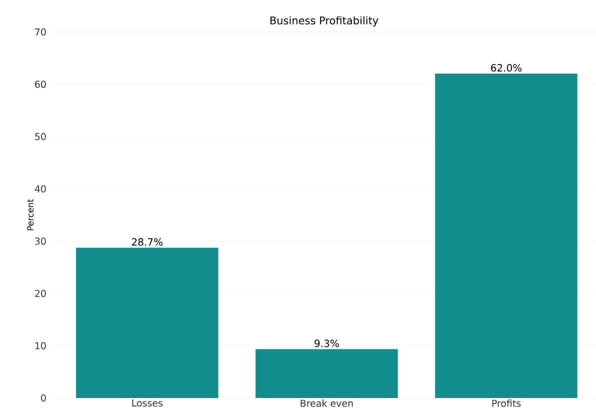 Image resolution: width=596 pixels, height=417 pixels. I want to click on y-tick-label: 0, so click(43, 398).